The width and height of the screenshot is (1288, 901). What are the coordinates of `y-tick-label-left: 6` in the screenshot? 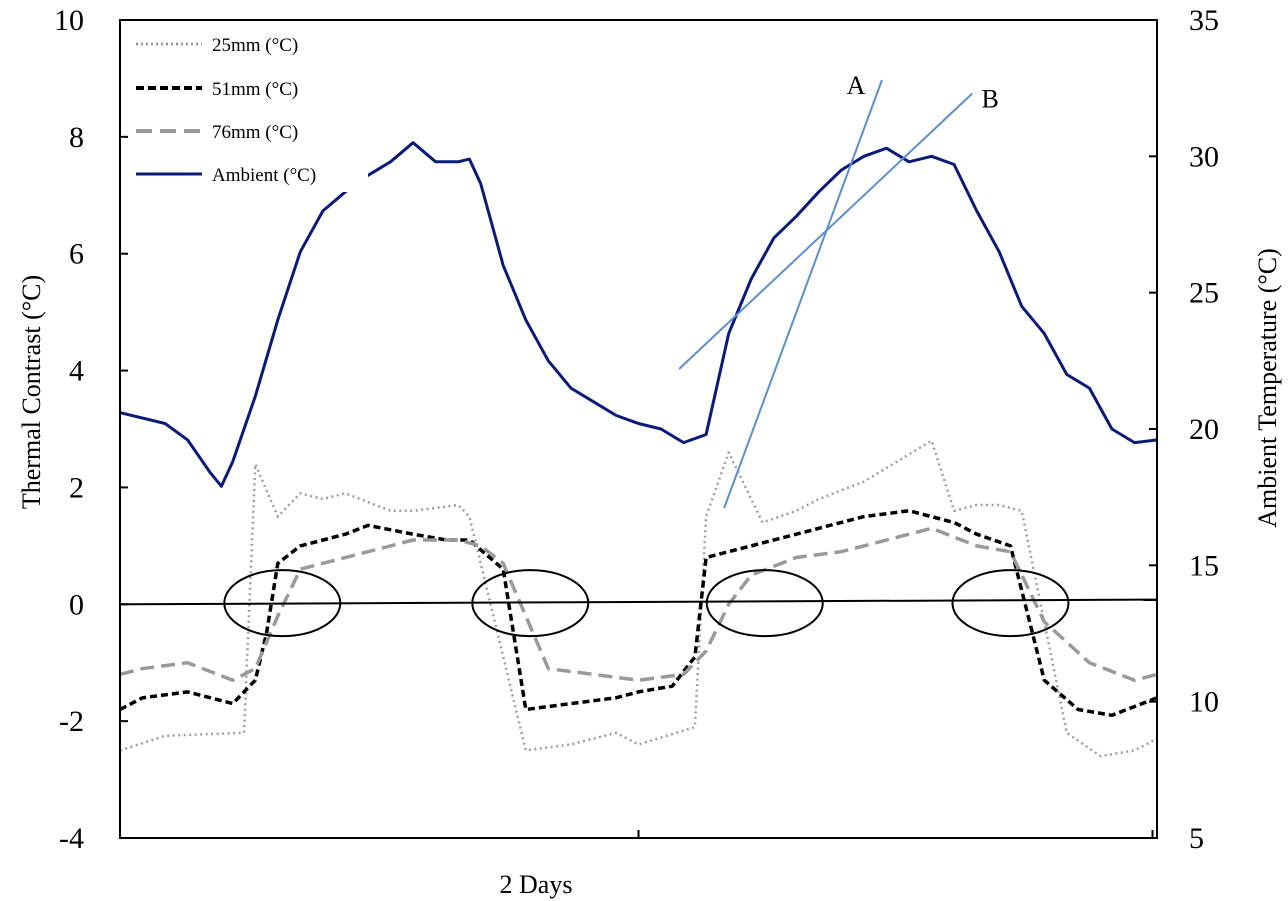 It's located at (76, 254).